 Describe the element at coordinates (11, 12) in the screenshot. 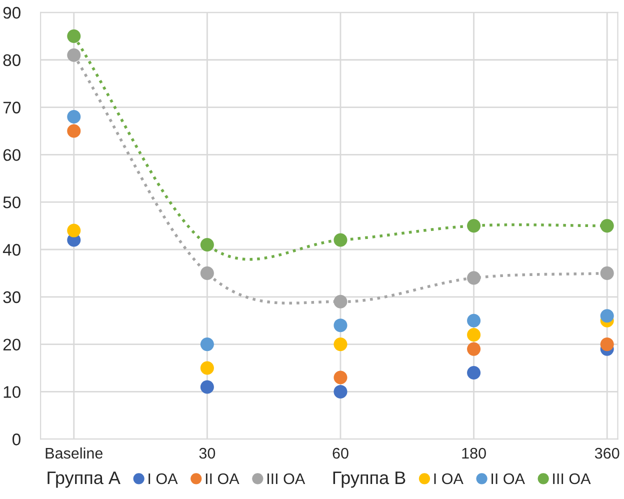

I see `y-tick-label: 90` at that location.